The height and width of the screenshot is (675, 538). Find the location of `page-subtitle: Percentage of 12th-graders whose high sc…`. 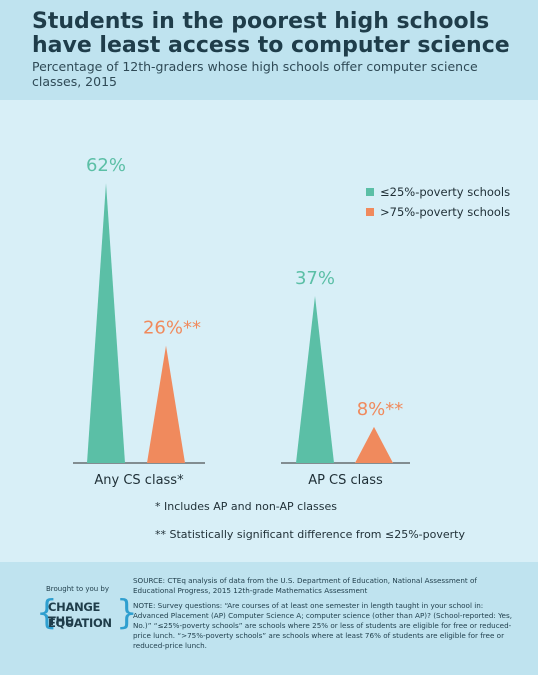

page-subtitle: Percentage of 12th-graders whose high sc… is located at coordinates (255, 74).